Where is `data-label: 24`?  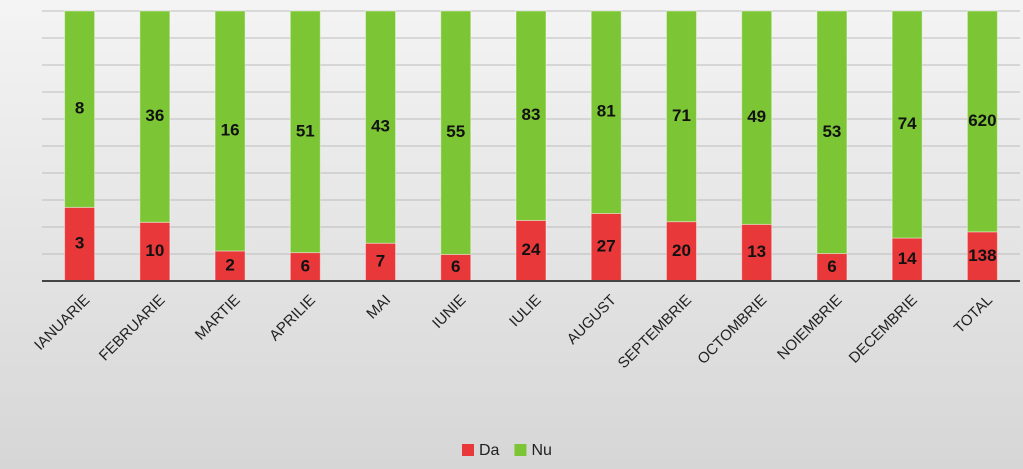 data-label: 24 is located at coordinates (531, 249).